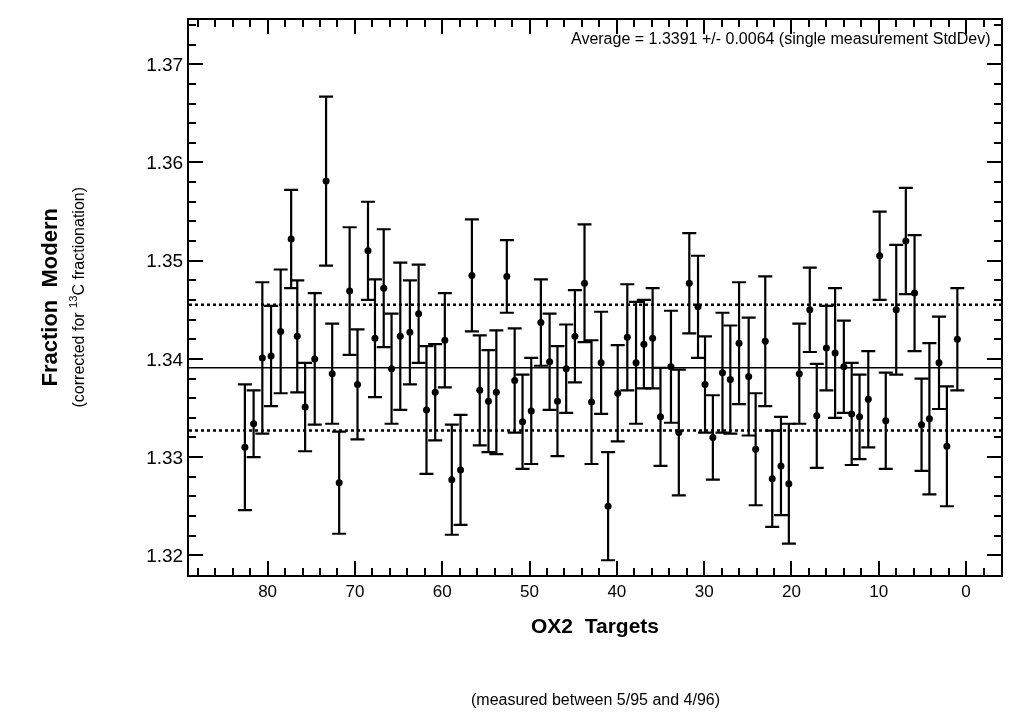 The width and height of the screenshot is (1009, 725). I want to click on x-tick-label: 70, so click(355, 592).